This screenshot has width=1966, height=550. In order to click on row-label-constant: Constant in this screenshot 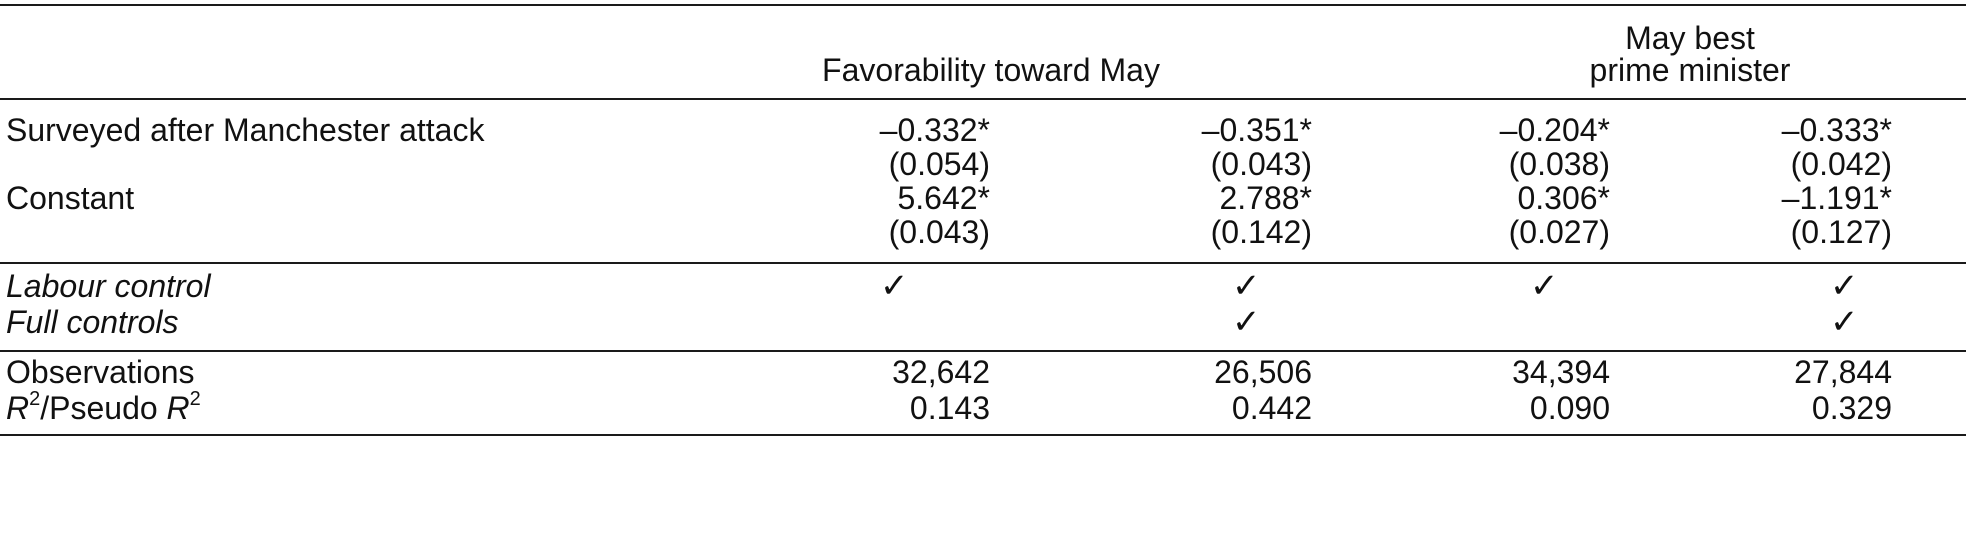, I will do `click(70, 198)`.